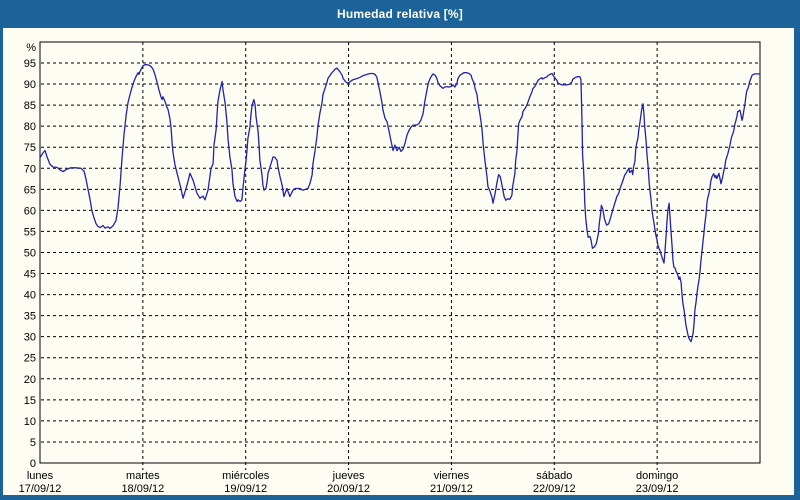 This screenshot has height=500, width=800. I want to click on date-label-6: 23/09/12, so click(657, 489).